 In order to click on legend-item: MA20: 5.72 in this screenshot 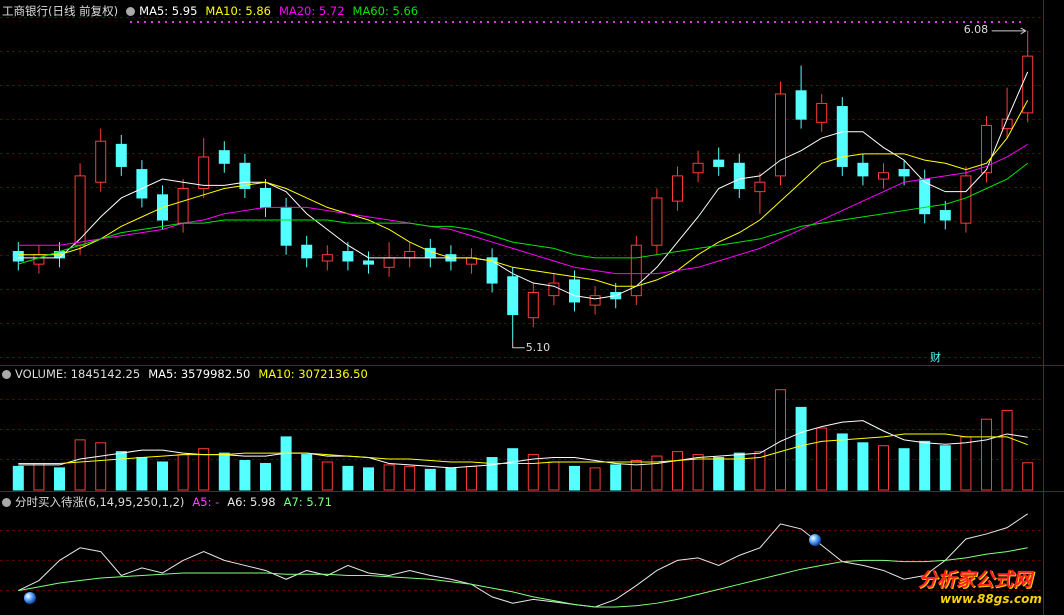, I will do `click(311, 11)`.